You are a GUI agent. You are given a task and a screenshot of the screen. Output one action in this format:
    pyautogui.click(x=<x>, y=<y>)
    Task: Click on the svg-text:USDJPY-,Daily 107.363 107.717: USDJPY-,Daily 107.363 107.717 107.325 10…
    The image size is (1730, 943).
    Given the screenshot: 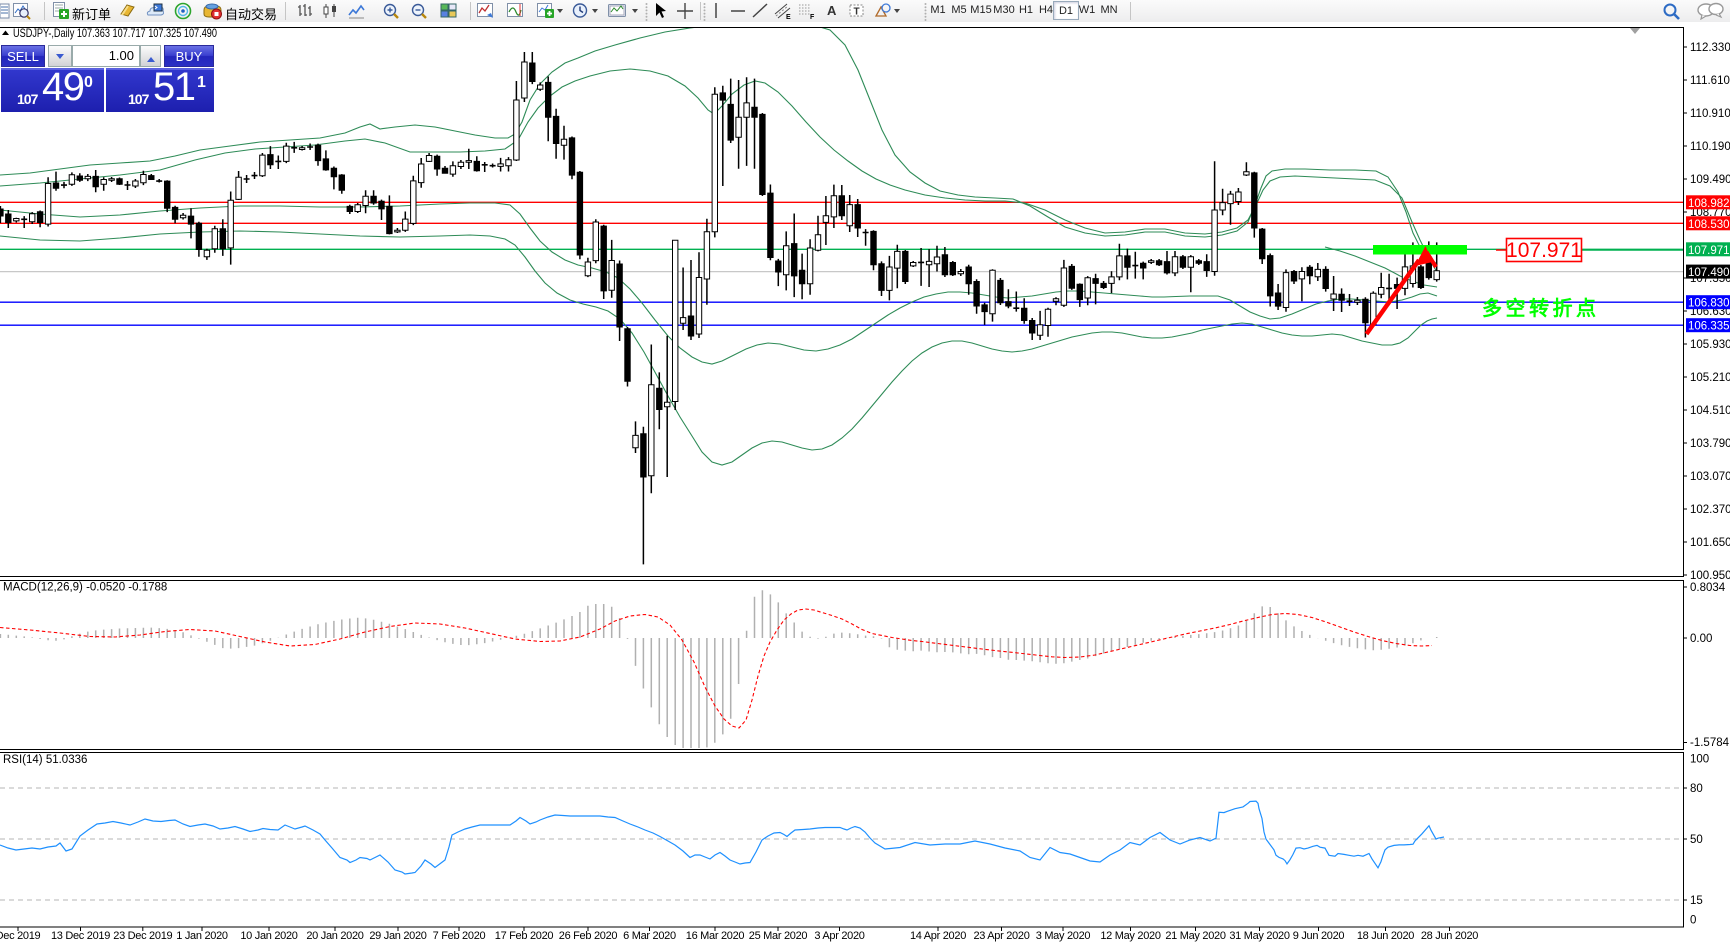 What is the action you would take?
    pyautogui.click(x=115, y=33)
    